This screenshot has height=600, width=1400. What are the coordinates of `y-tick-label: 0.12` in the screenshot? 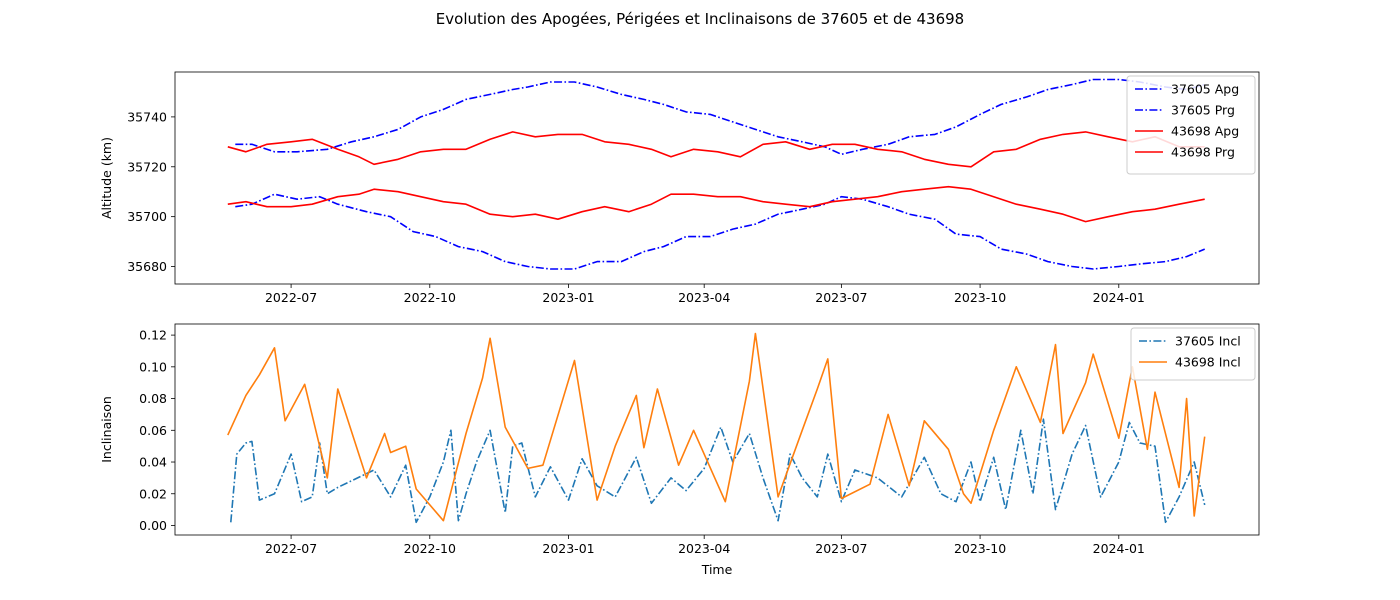 It's located at (153, 335).